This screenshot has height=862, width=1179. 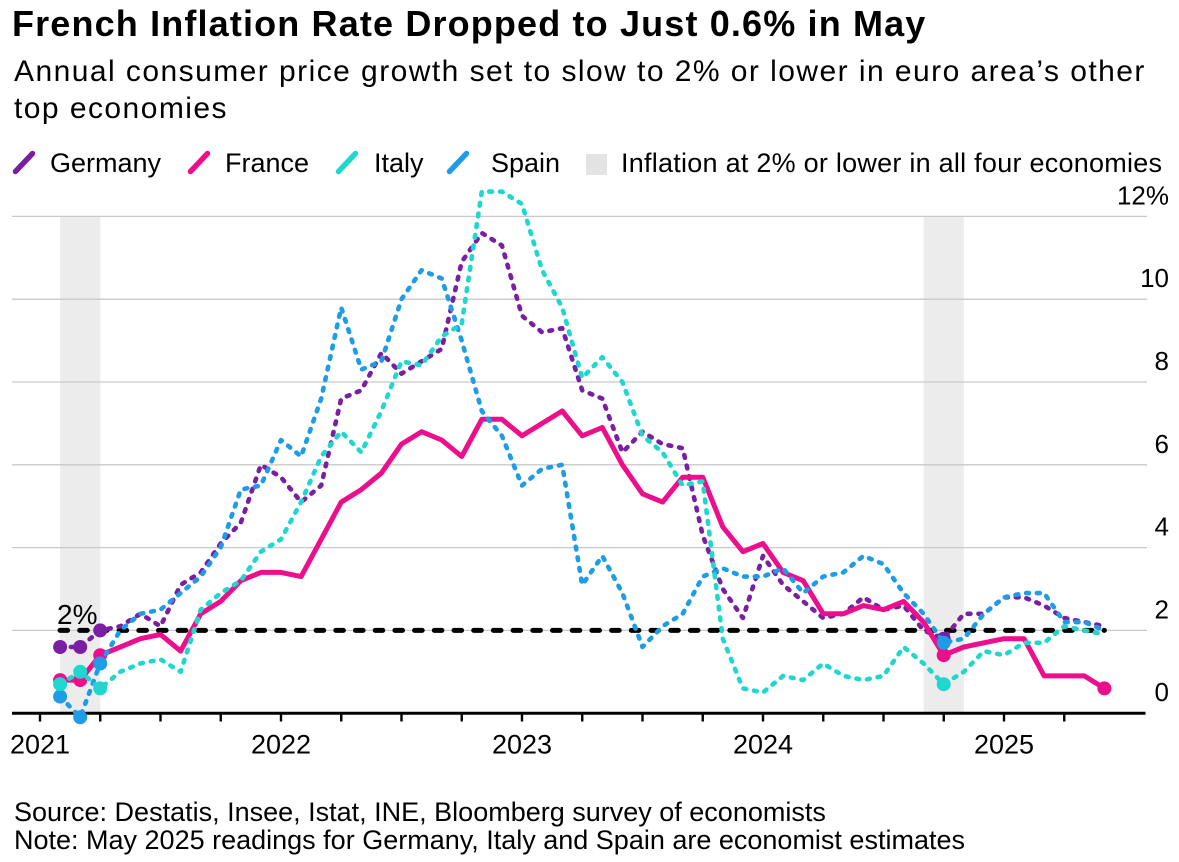 What do you see at coordinates (1162, 527) in the screenshot?
I see `svg-text: 4` at bounding box center [1162, 527].